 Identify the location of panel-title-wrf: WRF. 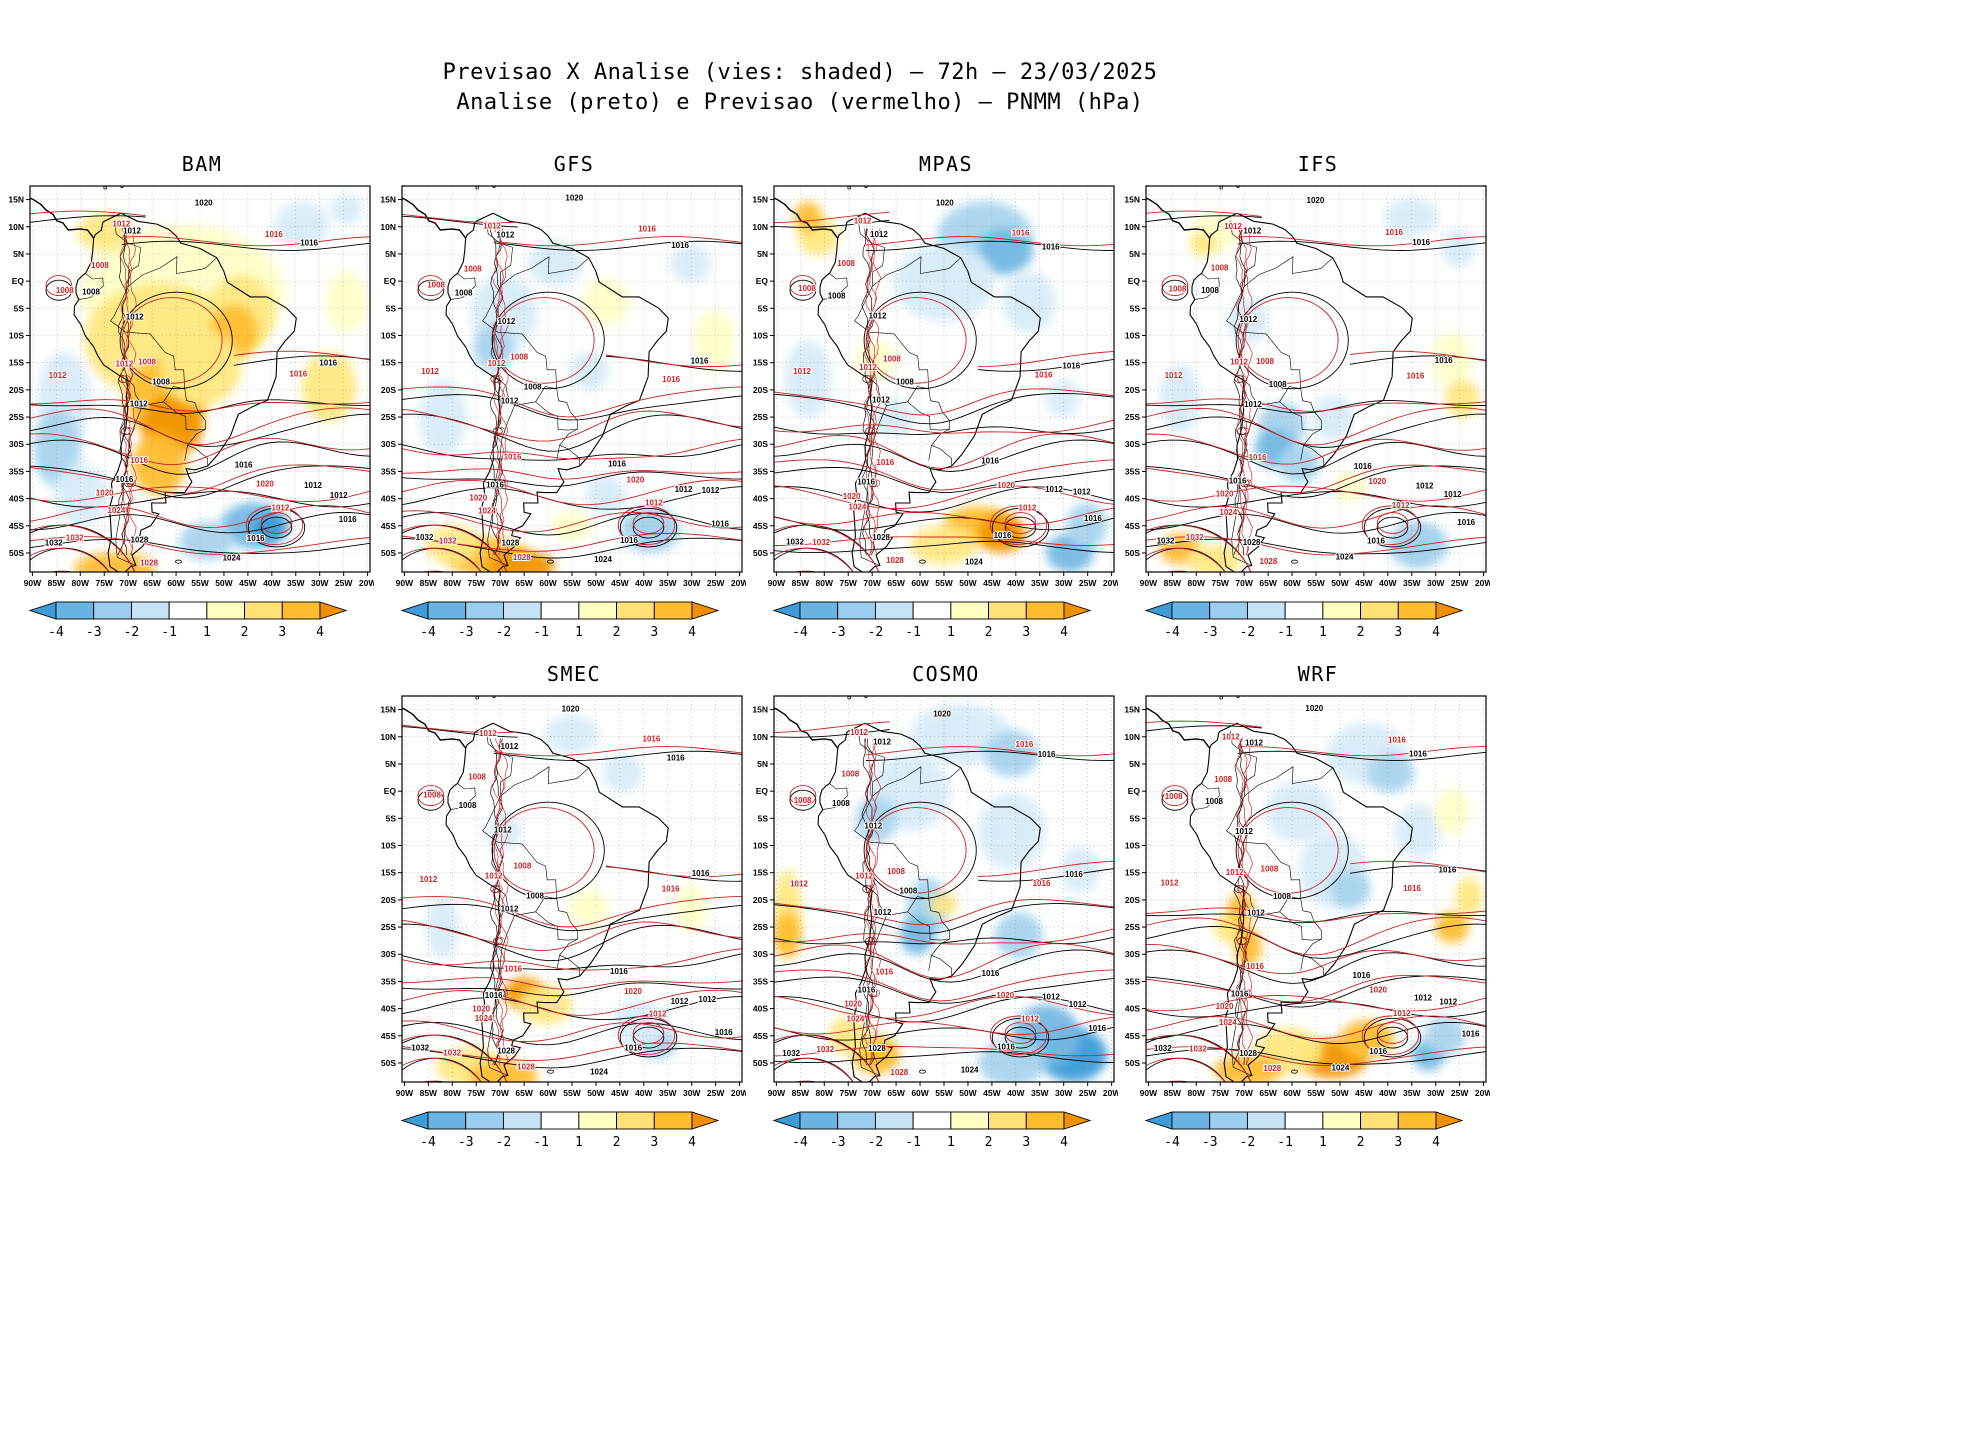
(1318, 674).